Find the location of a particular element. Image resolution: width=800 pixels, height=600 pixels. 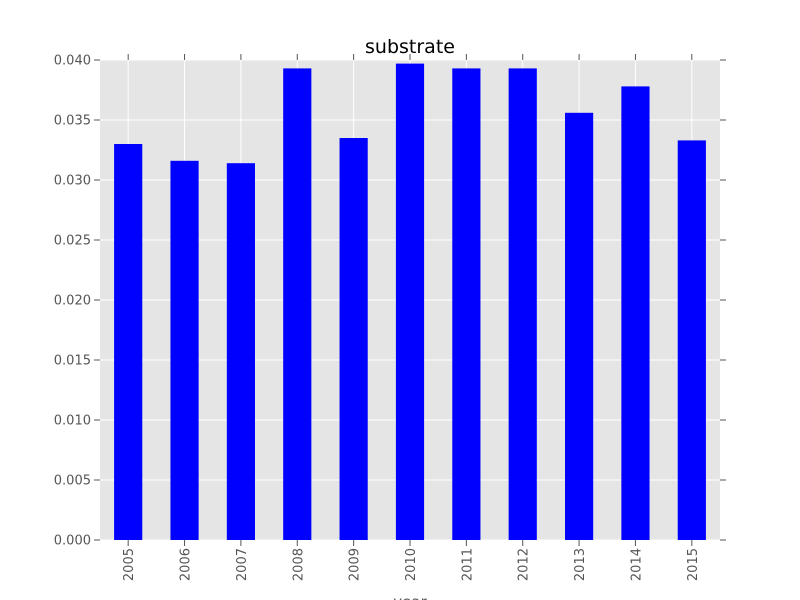

bar-2013 is located at coordinates (579, 326).